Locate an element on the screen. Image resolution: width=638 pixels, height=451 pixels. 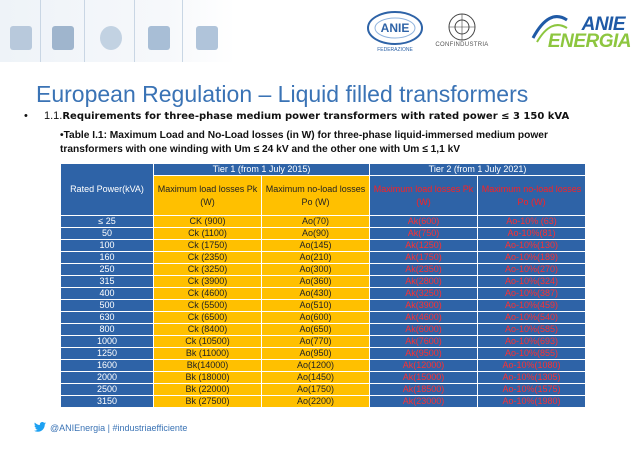
requirement-number: 1.1. is located at coordinates (53, 116).